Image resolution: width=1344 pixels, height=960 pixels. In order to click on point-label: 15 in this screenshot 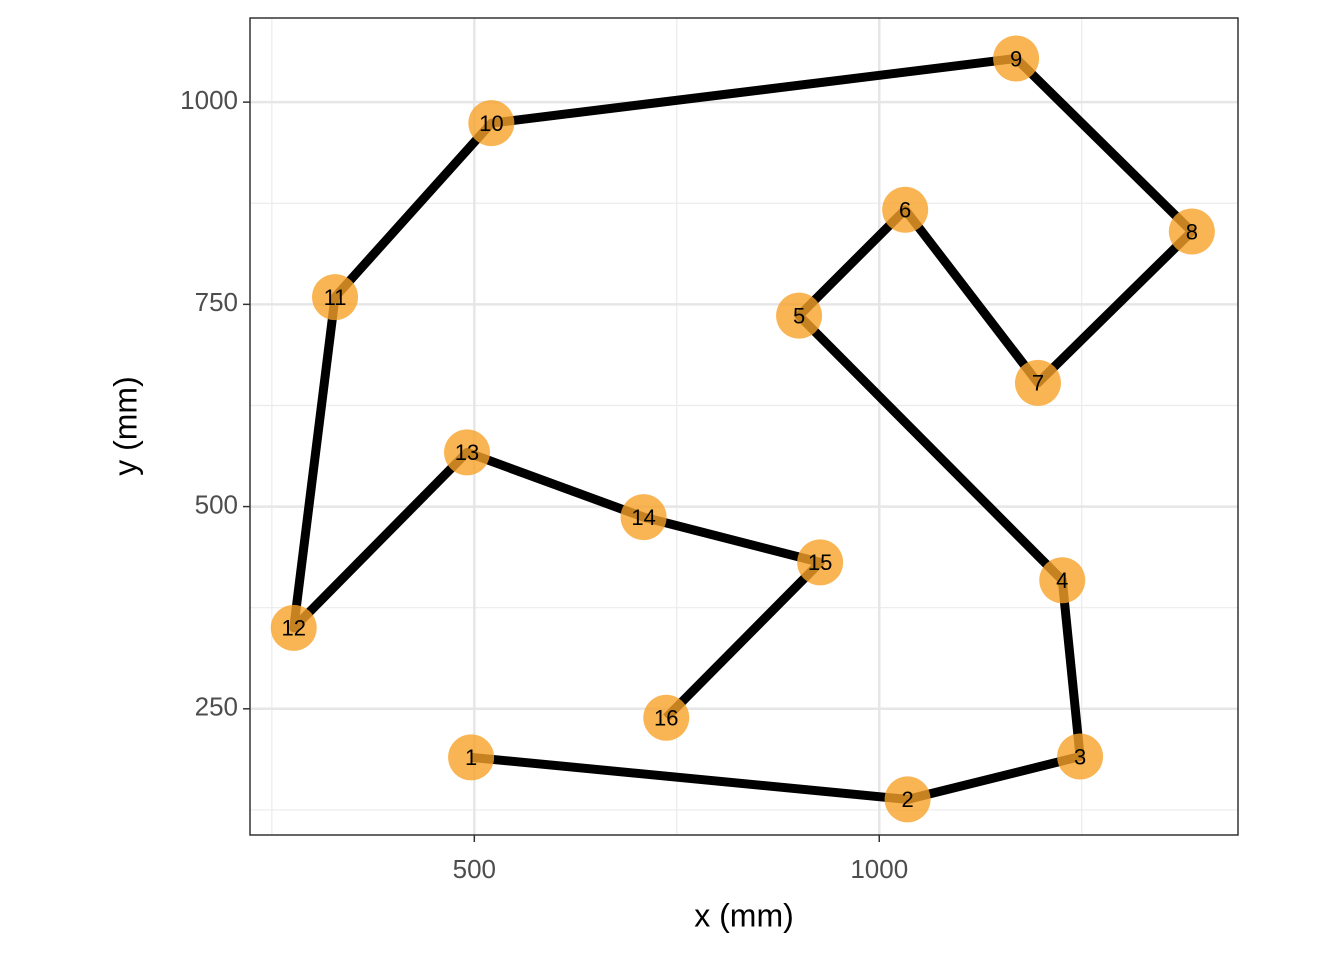, I will do `click(820, 562)`.